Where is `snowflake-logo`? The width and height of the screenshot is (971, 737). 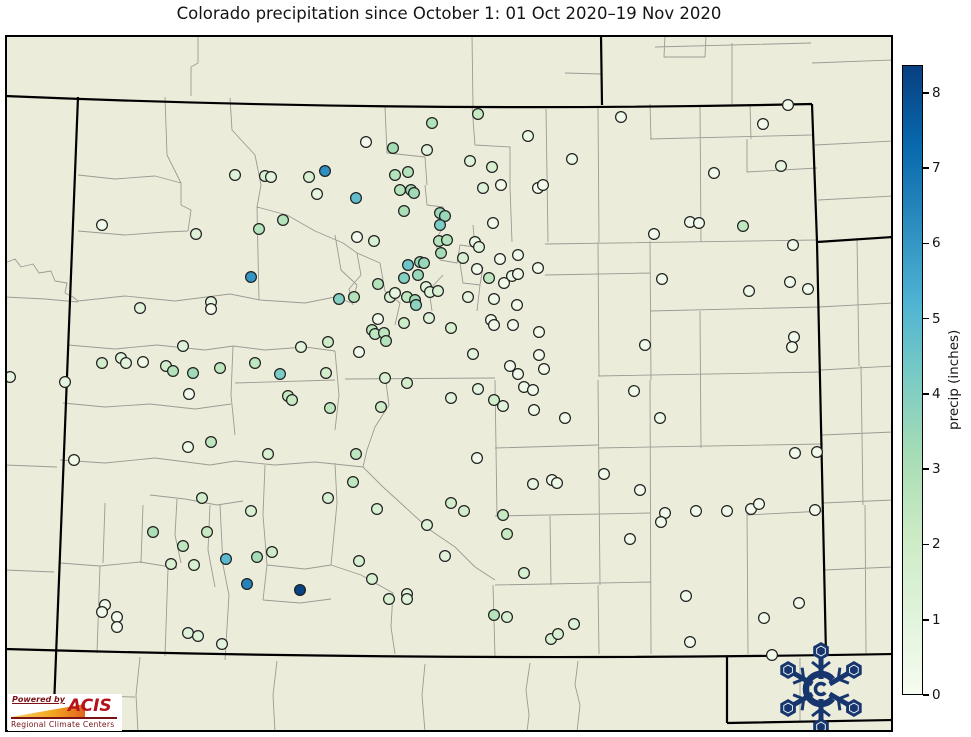 snowflake-logo is located at coordinates (821, 687).